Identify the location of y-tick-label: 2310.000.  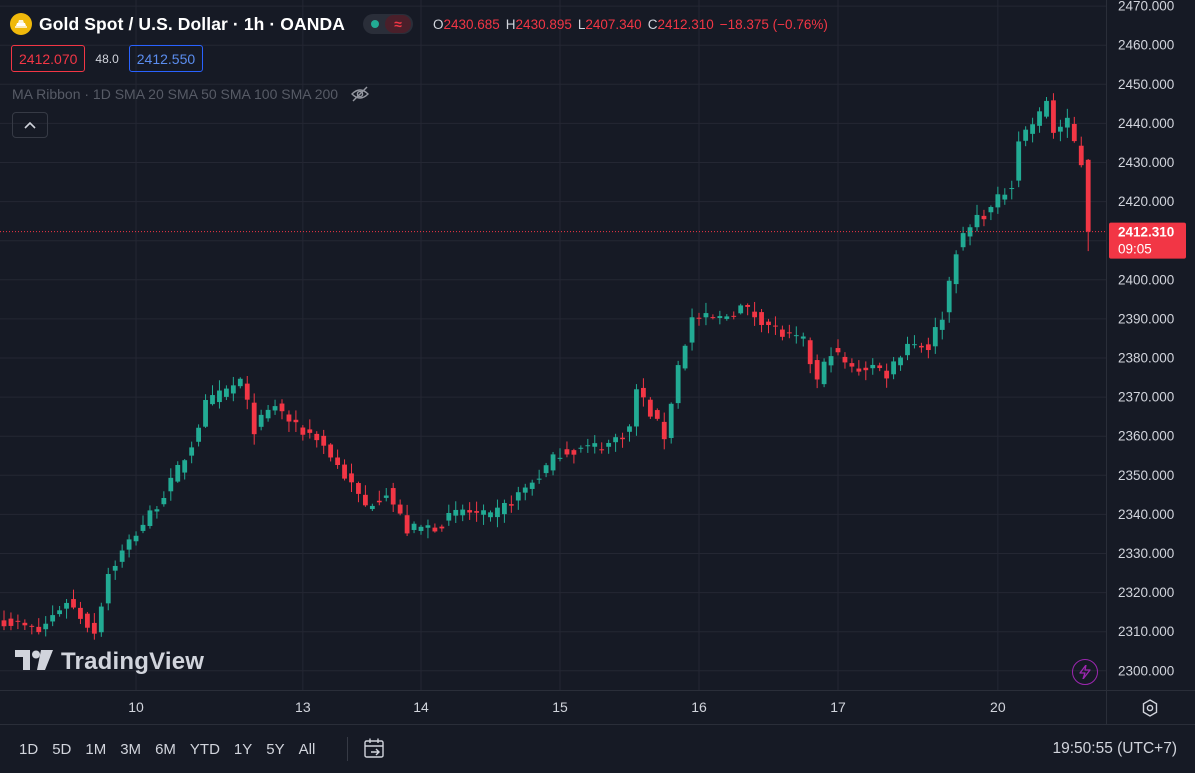
(1146, 631).